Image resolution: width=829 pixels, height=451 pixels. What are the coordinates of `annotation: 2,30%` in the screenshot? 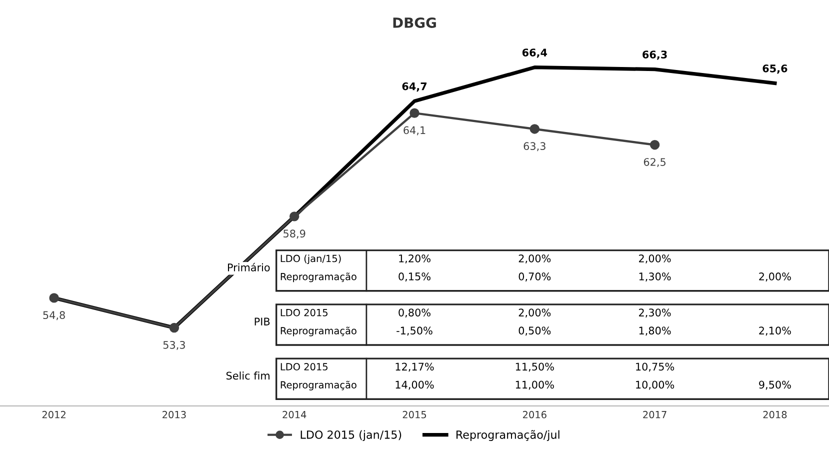 It's located at (655, 313).